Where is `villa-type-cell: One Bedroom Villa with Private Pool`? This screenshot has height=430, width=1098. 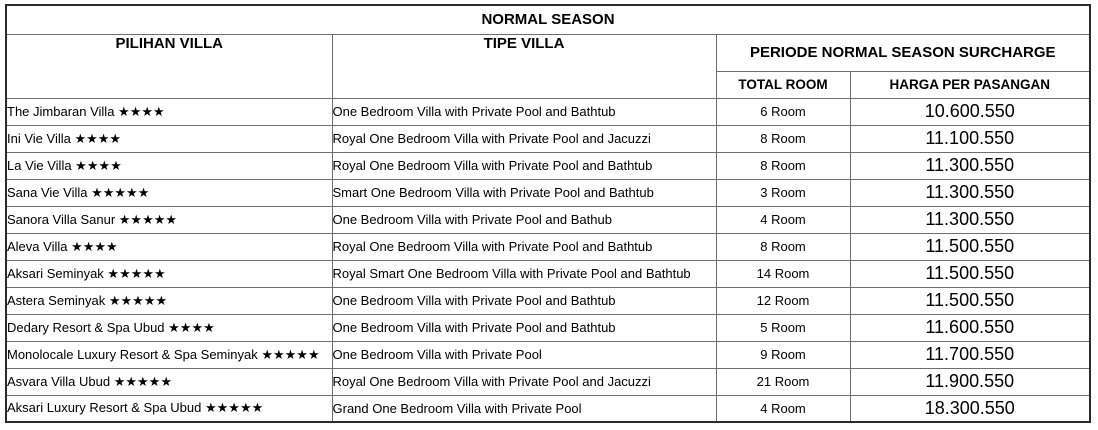
villa-type-cell: One Bedroom Villa with Private Pool is located at coordinates (524, 354).